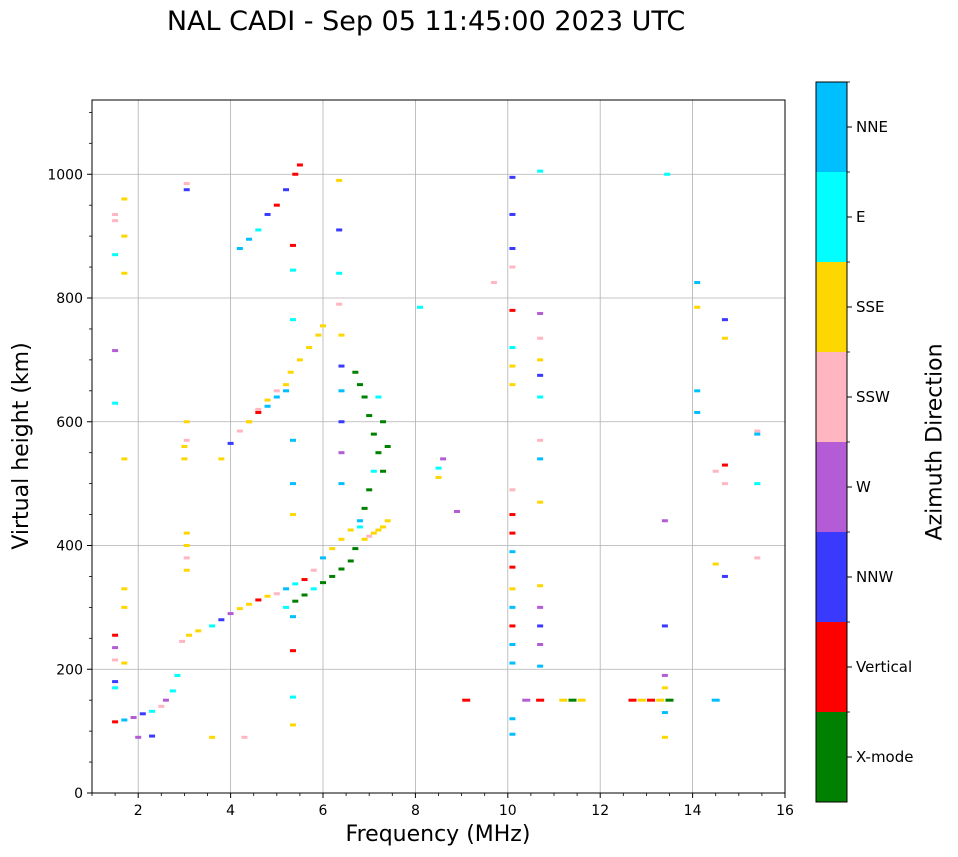 This screenshot has height=857, width=958. Describe the element at coordinates (69, 423) in the screenshot. I see `y-tick-label: 600` at that location.